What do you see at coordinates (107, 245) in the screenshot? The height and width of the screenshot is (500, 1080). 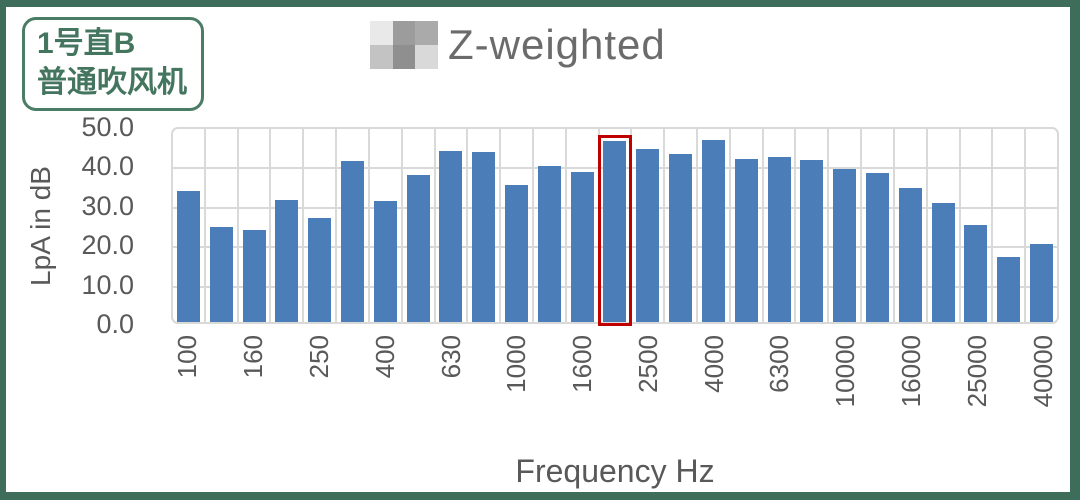 I see `y-tick-label: 20.0` at bounding box center [107, 245].